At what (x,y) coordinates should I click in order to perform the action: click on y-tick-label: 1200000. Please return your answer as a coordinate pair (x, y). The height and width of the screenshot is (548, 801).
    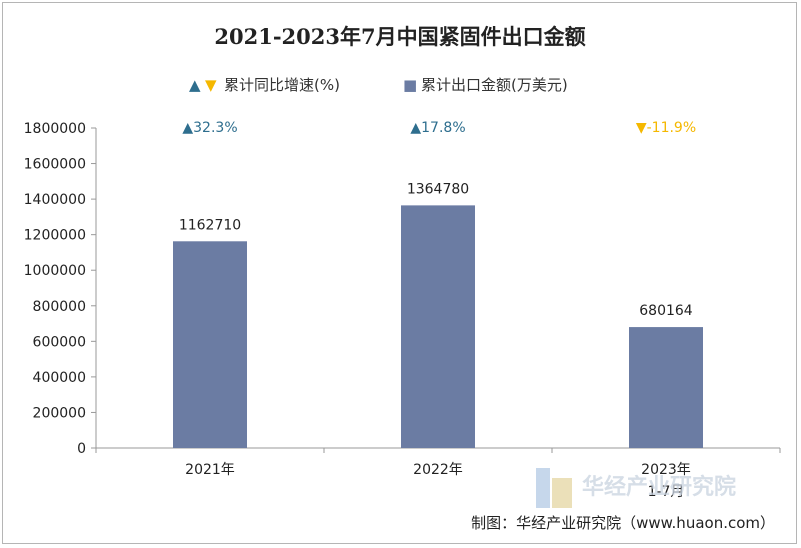
    Looking at the image, I should click on (55, 236).